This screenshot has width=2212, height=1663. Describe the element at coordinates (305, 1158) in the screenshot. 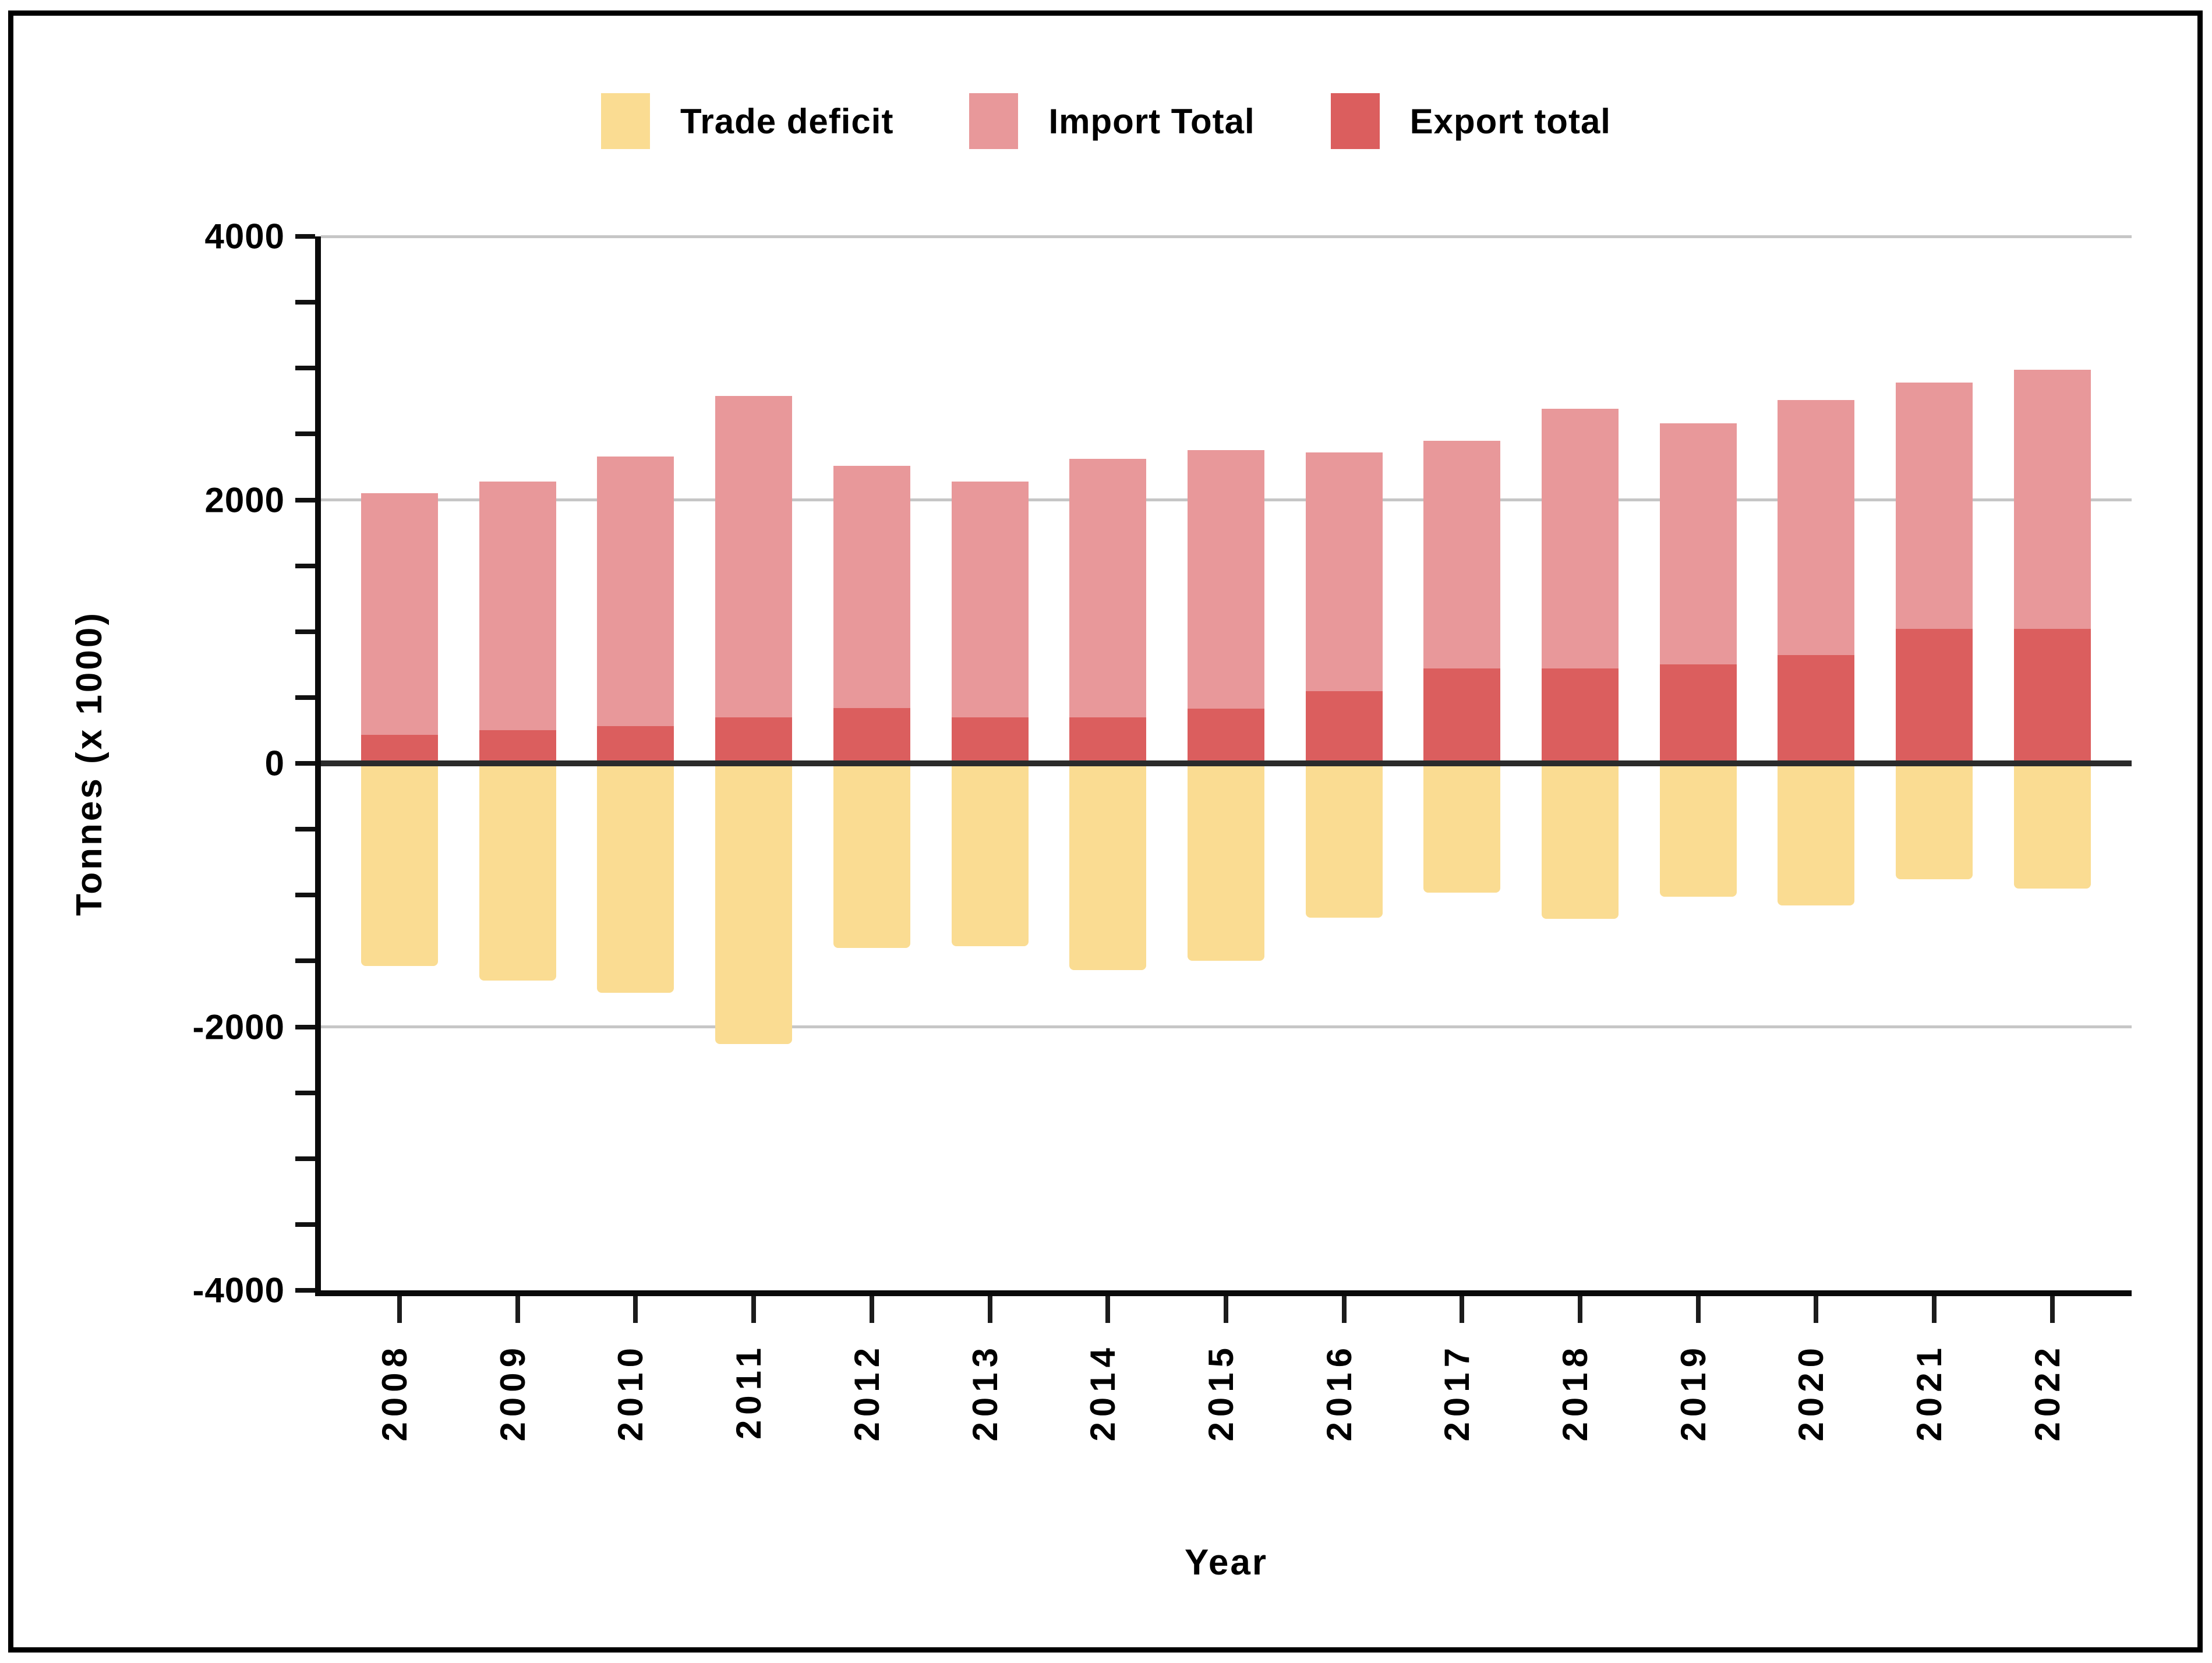

I see `y-tick--3000` at that location.